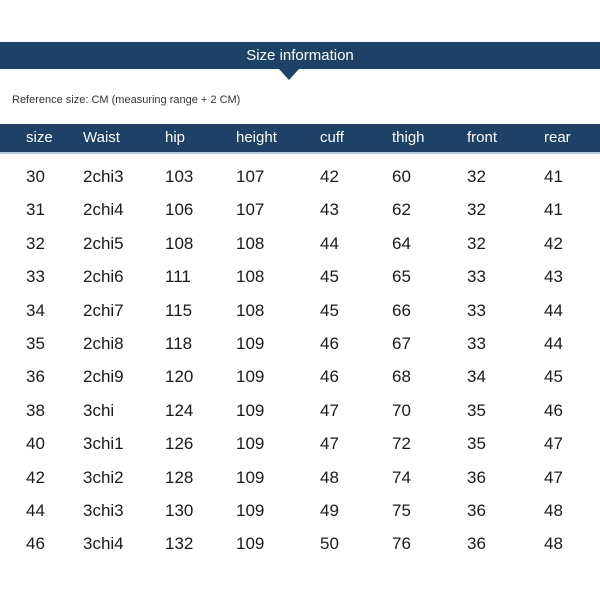 The image size is (600, 600). I want to click on cell-cuff: 44, so click(329, 243).